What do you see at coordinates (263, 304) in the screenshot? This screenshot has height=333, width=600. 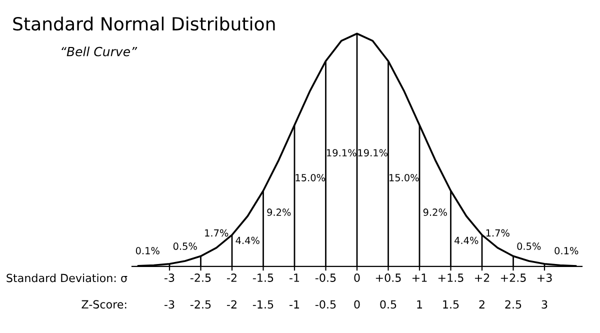 I see `x2-tick-label: -1.5` at bounding box center [263, 304].